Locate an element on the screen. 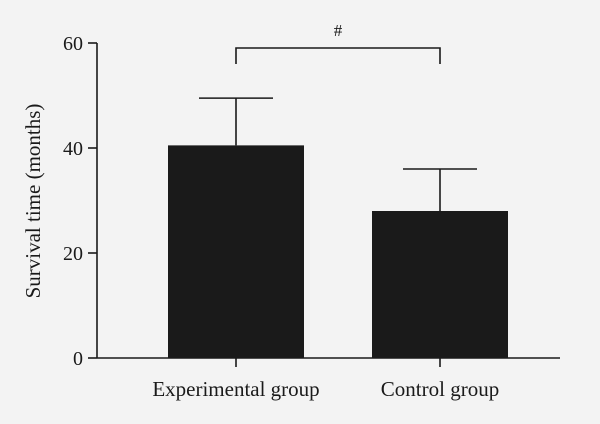 The image size is (600, 424). y-tick-label-0: 0 is located at coordinates (78, 359).